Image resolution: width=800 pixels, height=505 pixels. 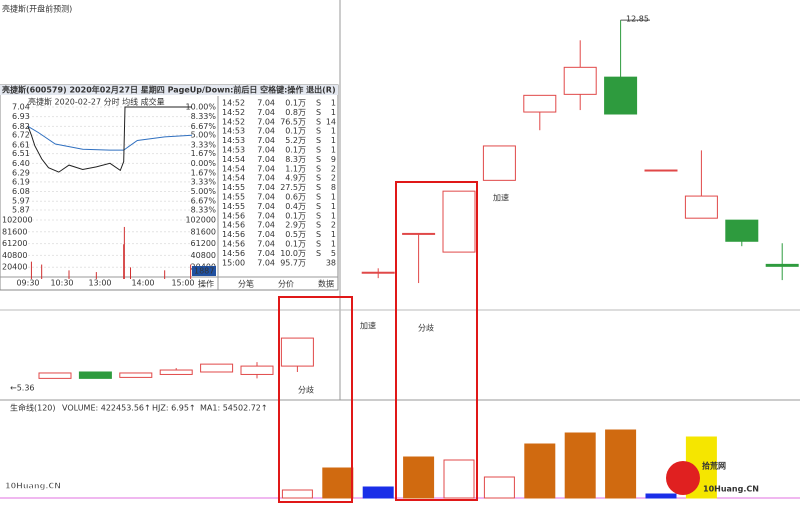 I want to click on panel-legend: 亮捷斯 2020-02-27 分时 均线 成交量, so click(x=96, y=102).